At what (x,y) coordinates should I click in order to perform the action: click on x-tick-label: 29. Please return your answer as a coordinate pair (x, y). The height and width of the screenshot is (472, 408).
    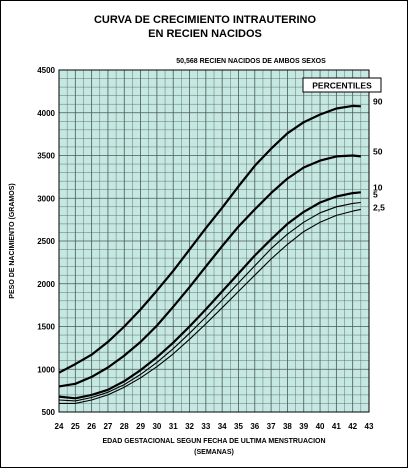
    Looking at the image, I should click on (140, 426).